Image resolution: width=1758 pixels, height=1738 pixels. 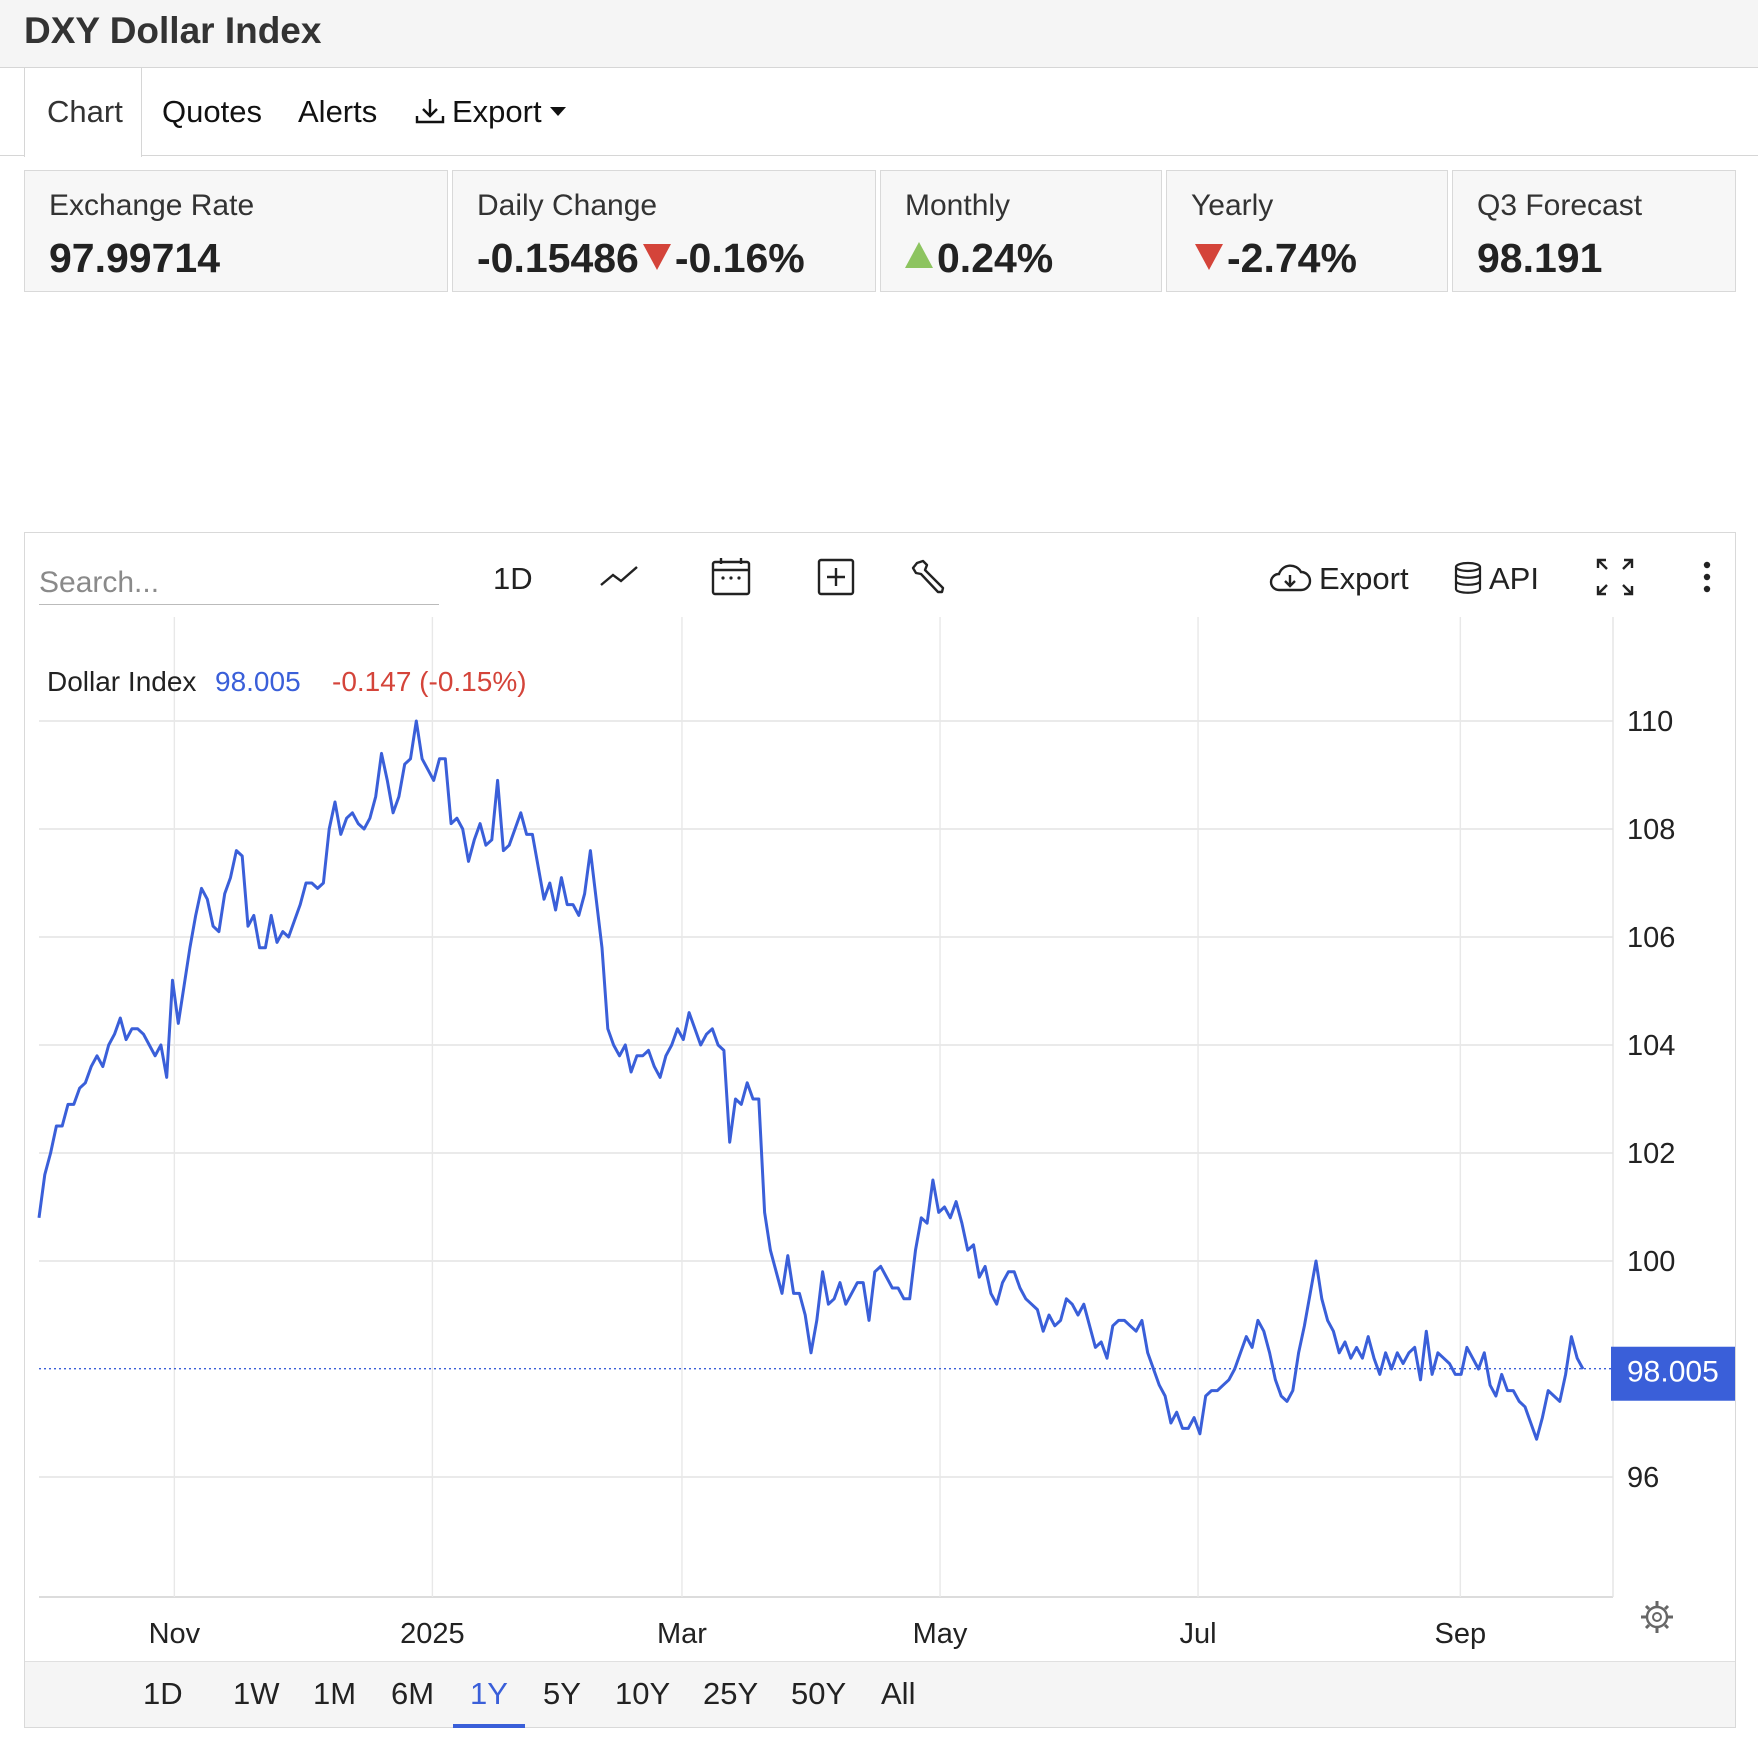 What do you see at coordinates (1540, 258) in the screenshot?
I see `stat-value: 98.191` at bounding box center [1540, 258].